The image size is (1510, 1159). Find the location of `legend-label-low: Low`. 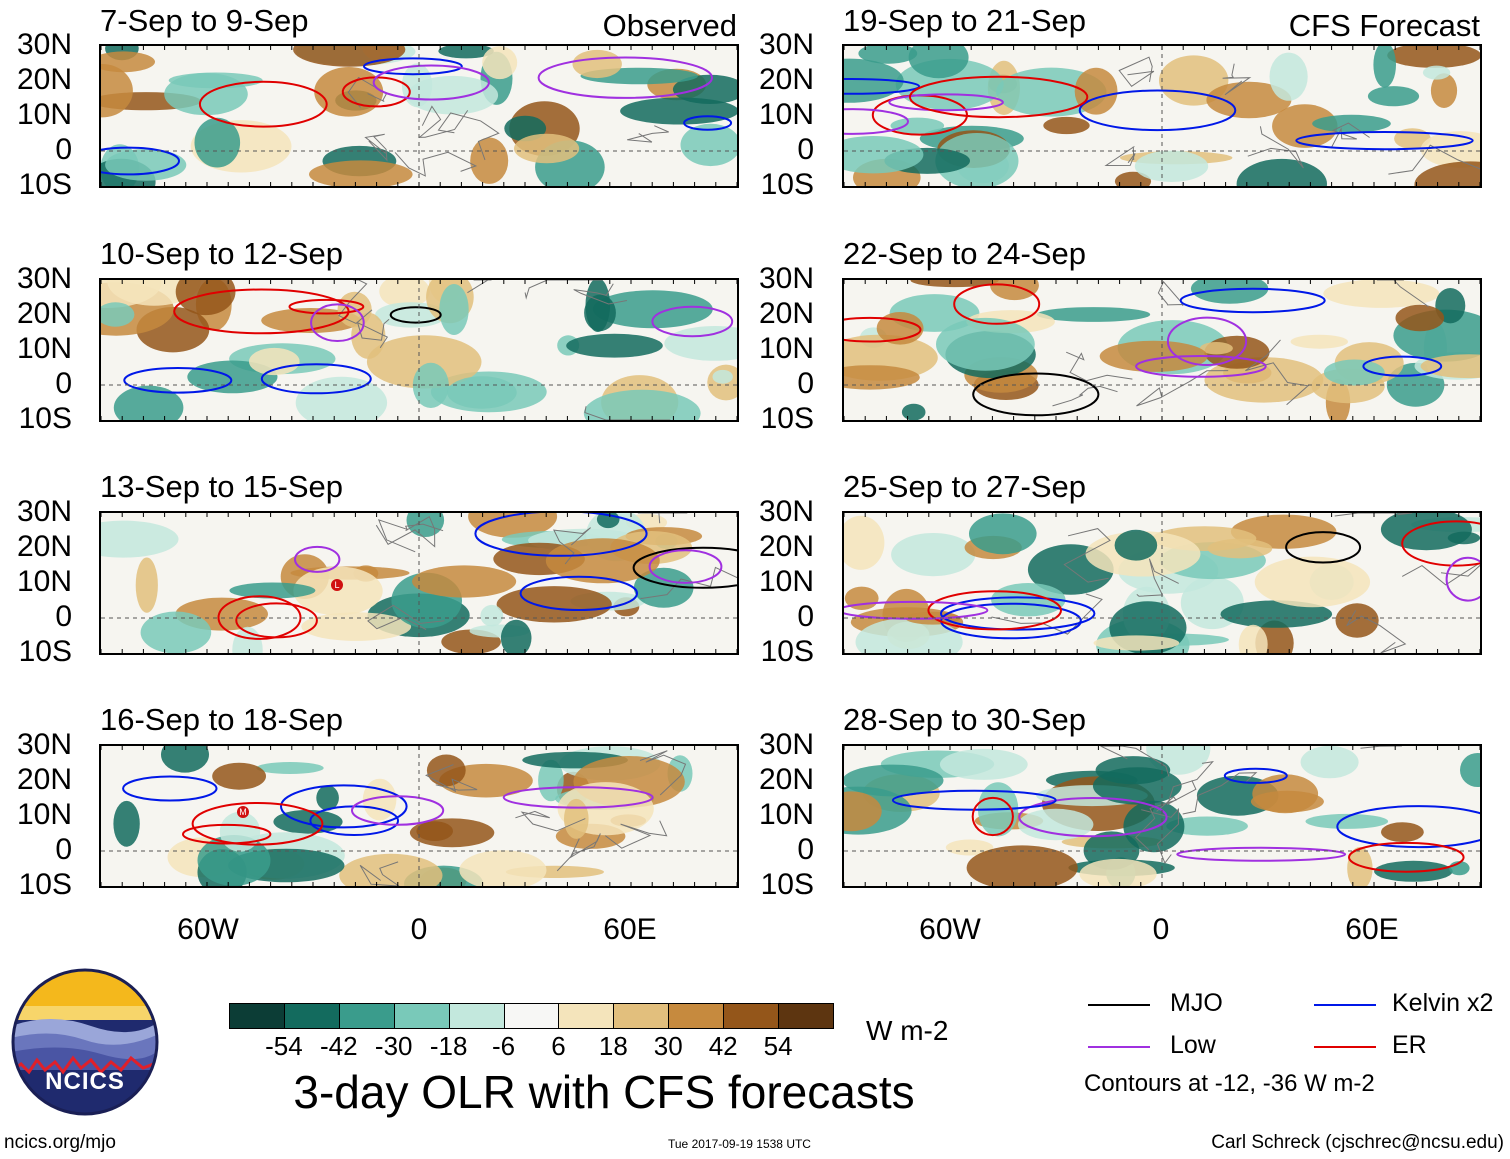

legend-label-low: Low is located at coordinates (1193, 1045).